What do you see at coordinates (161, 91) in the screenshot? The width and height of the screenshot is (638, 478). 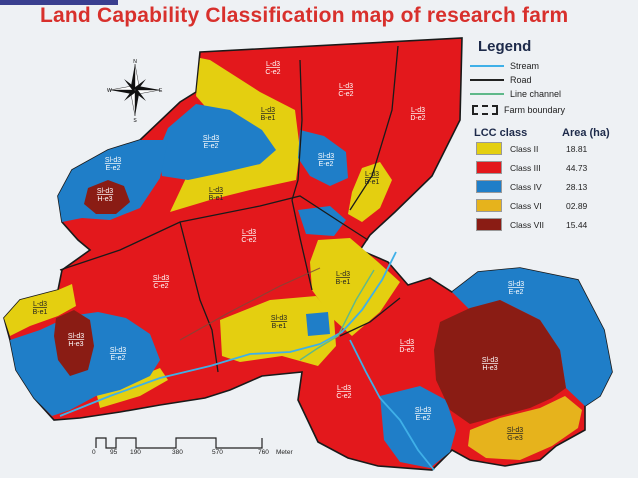 I see `compass-e: E` at bounding box center [161, 91].